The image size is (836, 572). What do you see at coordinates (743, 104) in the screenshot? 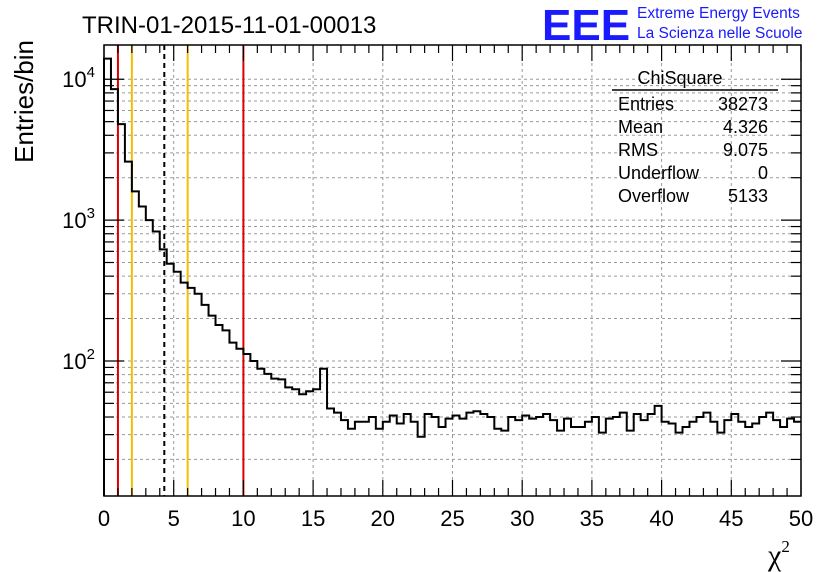
I see `stats-value-entries: 38273` at bounding box center [743, 104].